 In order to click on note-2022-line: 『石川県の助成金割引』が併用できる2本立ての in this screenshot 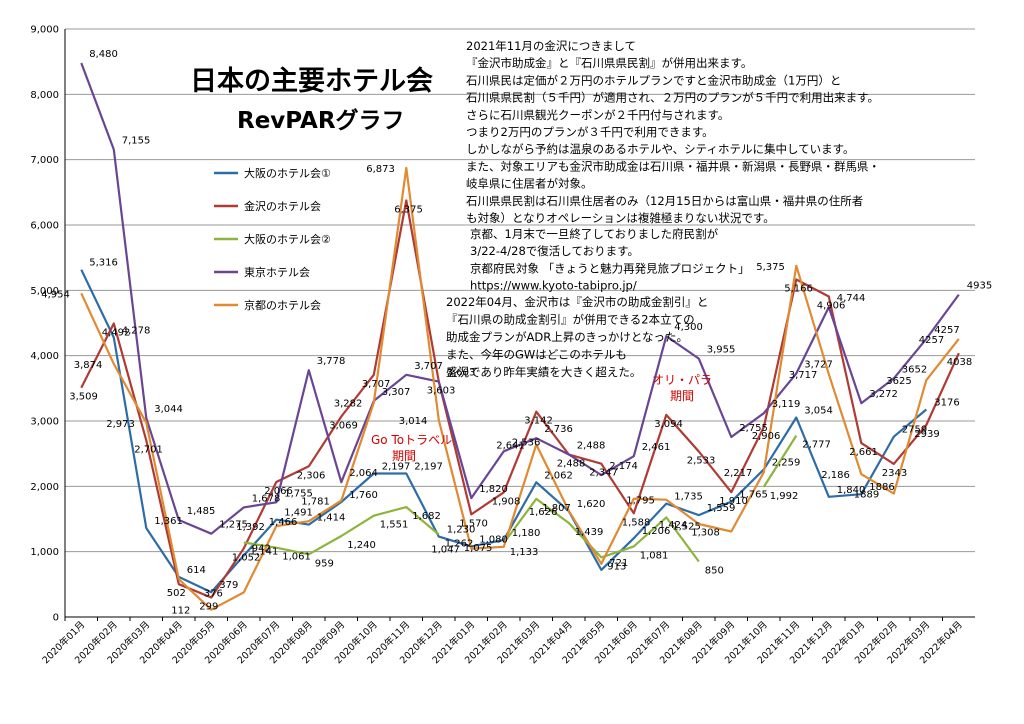, I will do `click(570, 320)`.